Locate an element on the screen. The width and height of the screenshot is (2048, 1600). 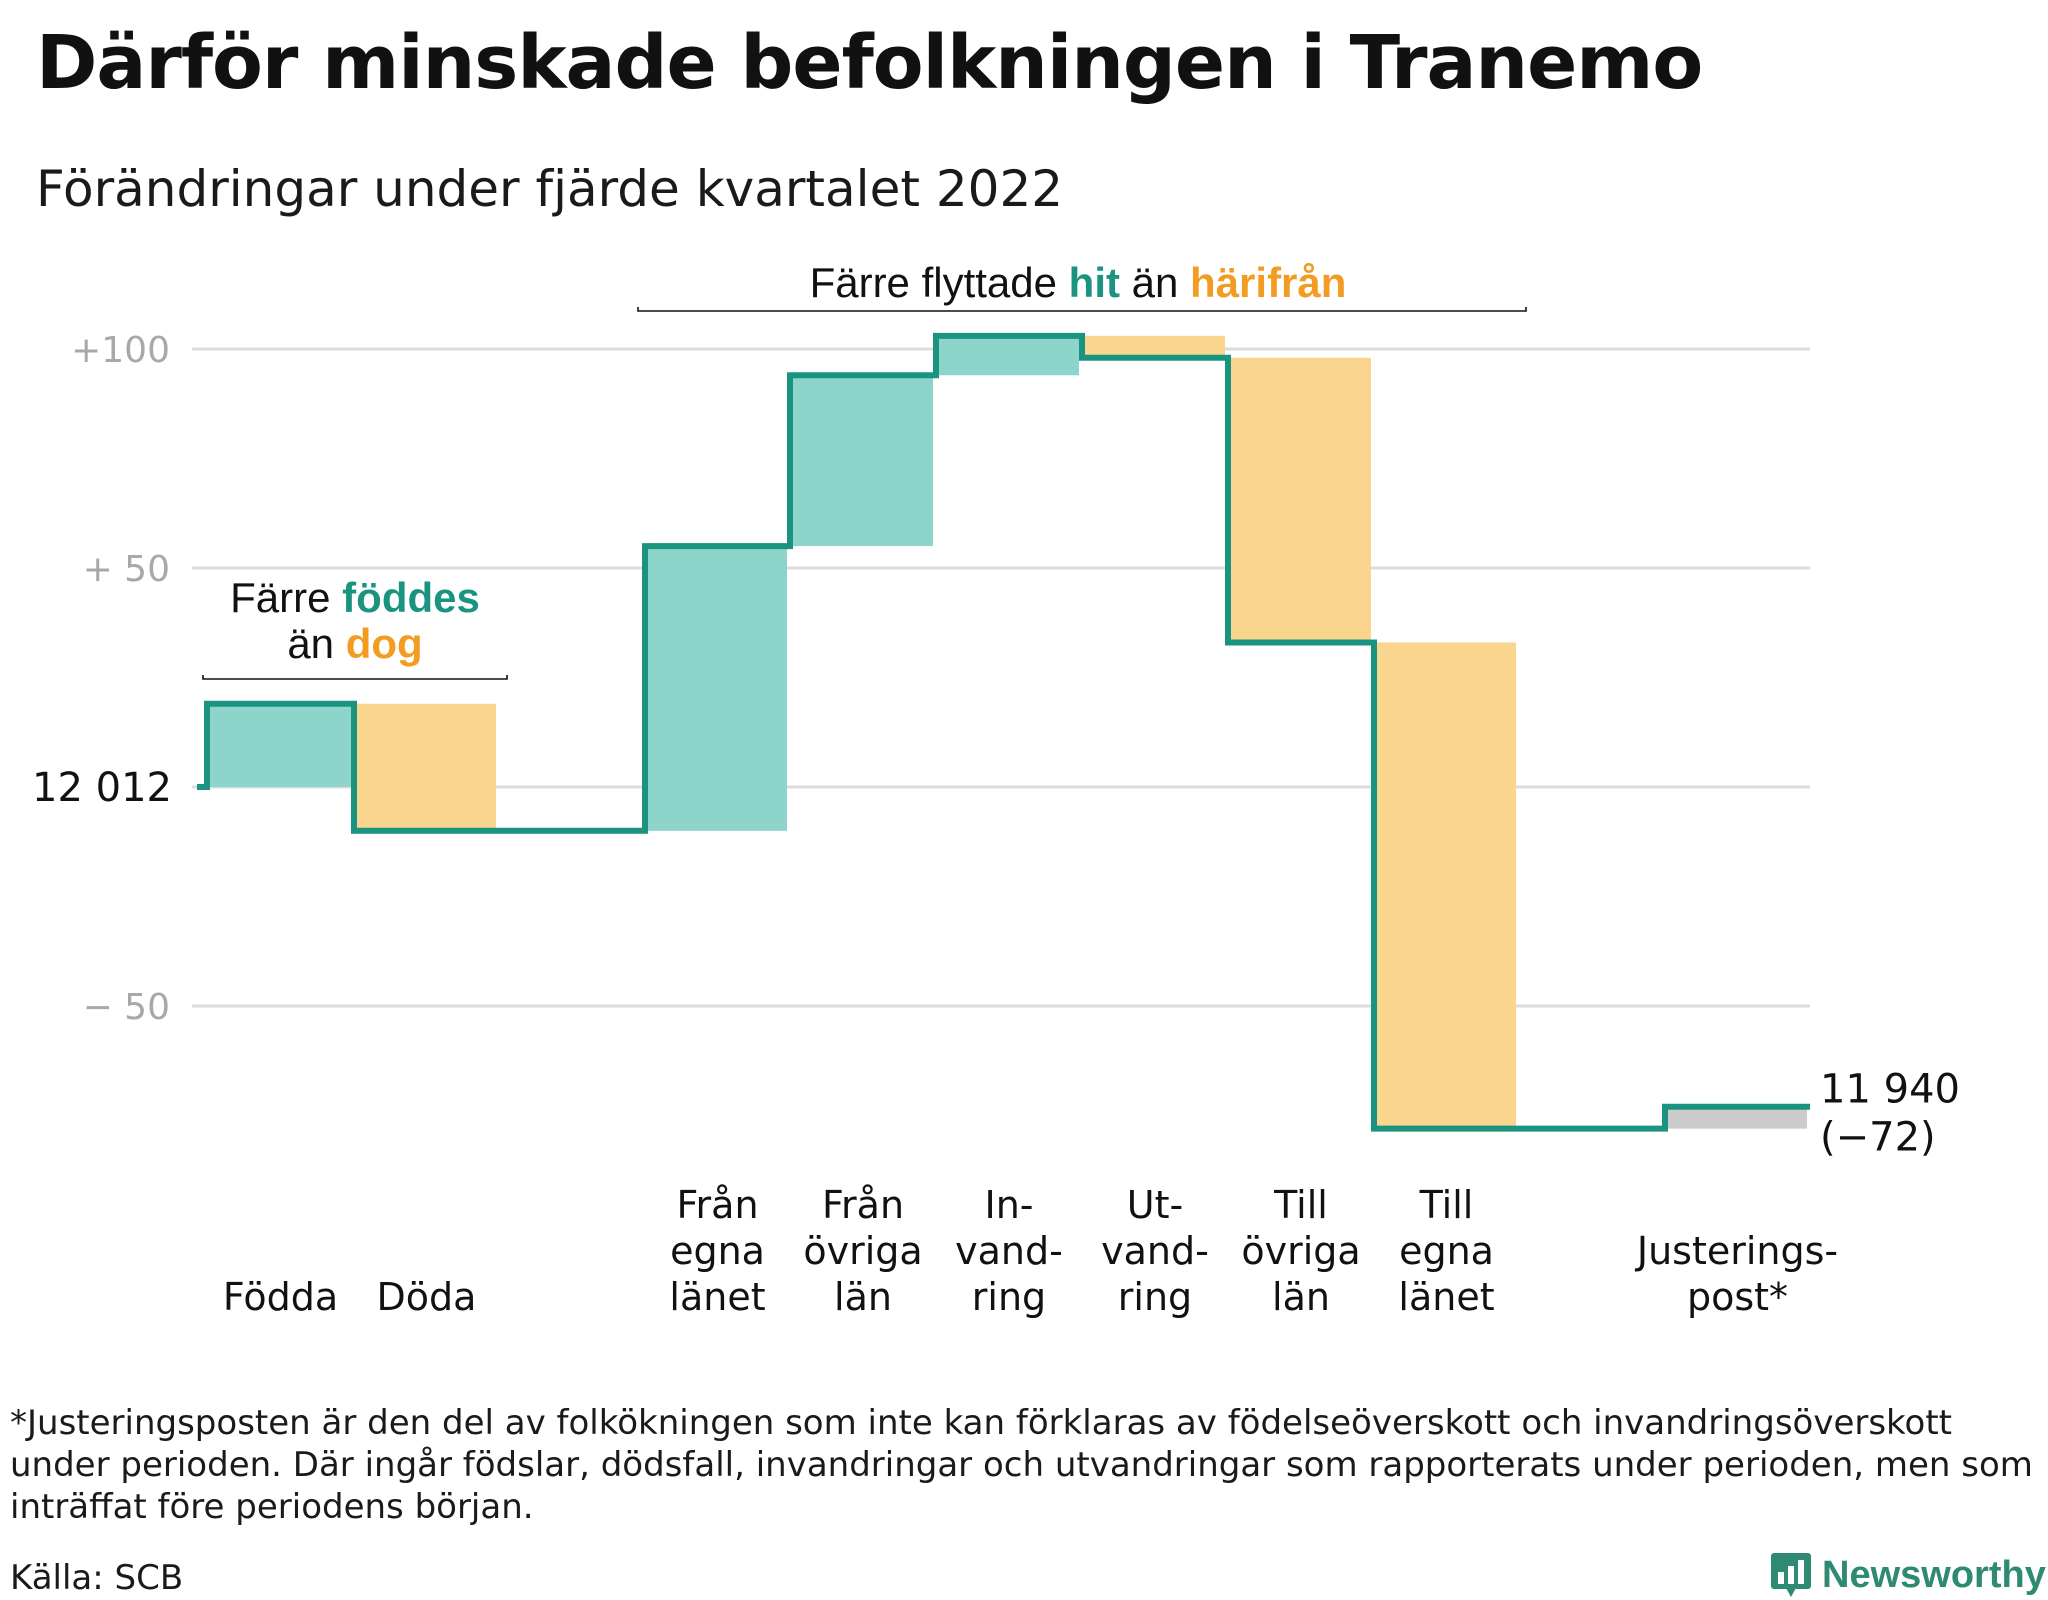
y-tick-label: +100 is located at coordinates (120, 350).